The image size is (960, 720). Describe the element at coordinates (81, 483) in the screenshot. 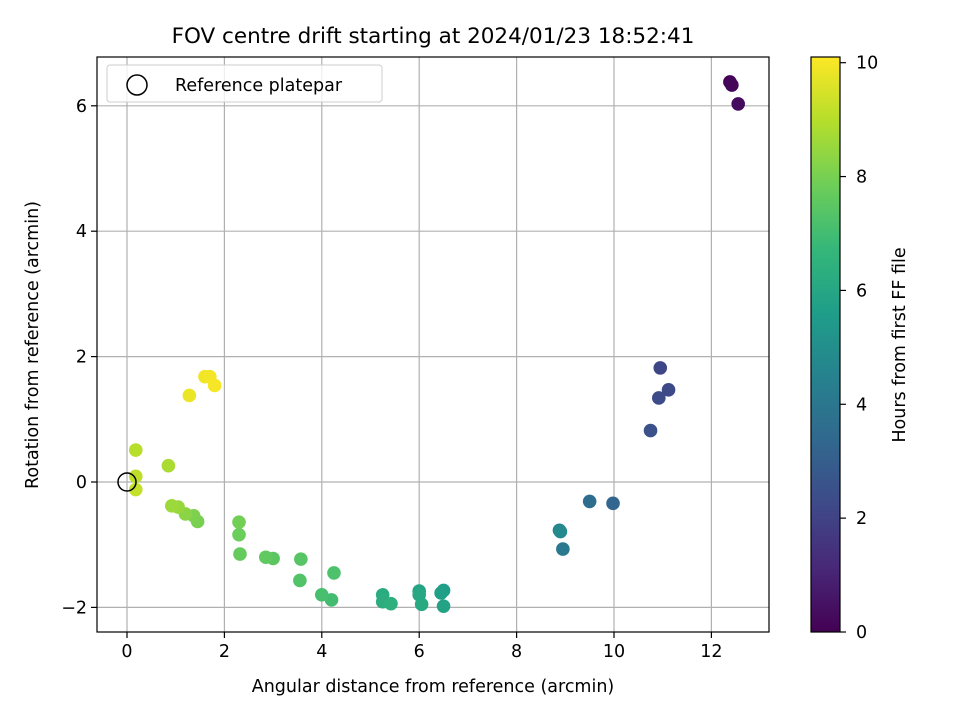

I see `y-tick-label: 0` at that location.